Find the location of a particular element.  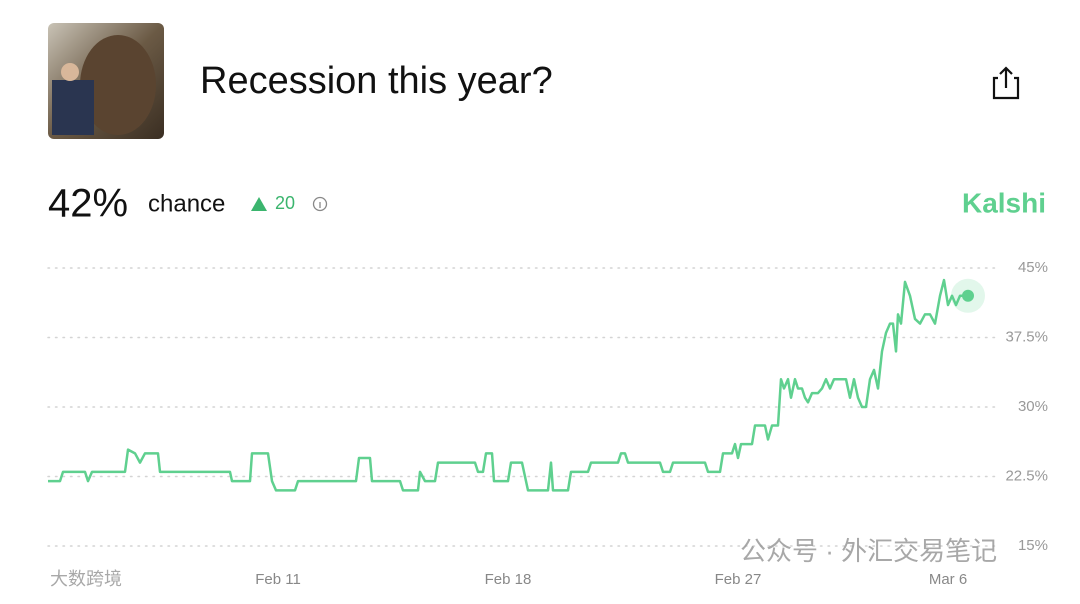

market-title: Recession this year? is located at coordinates (376, 81).